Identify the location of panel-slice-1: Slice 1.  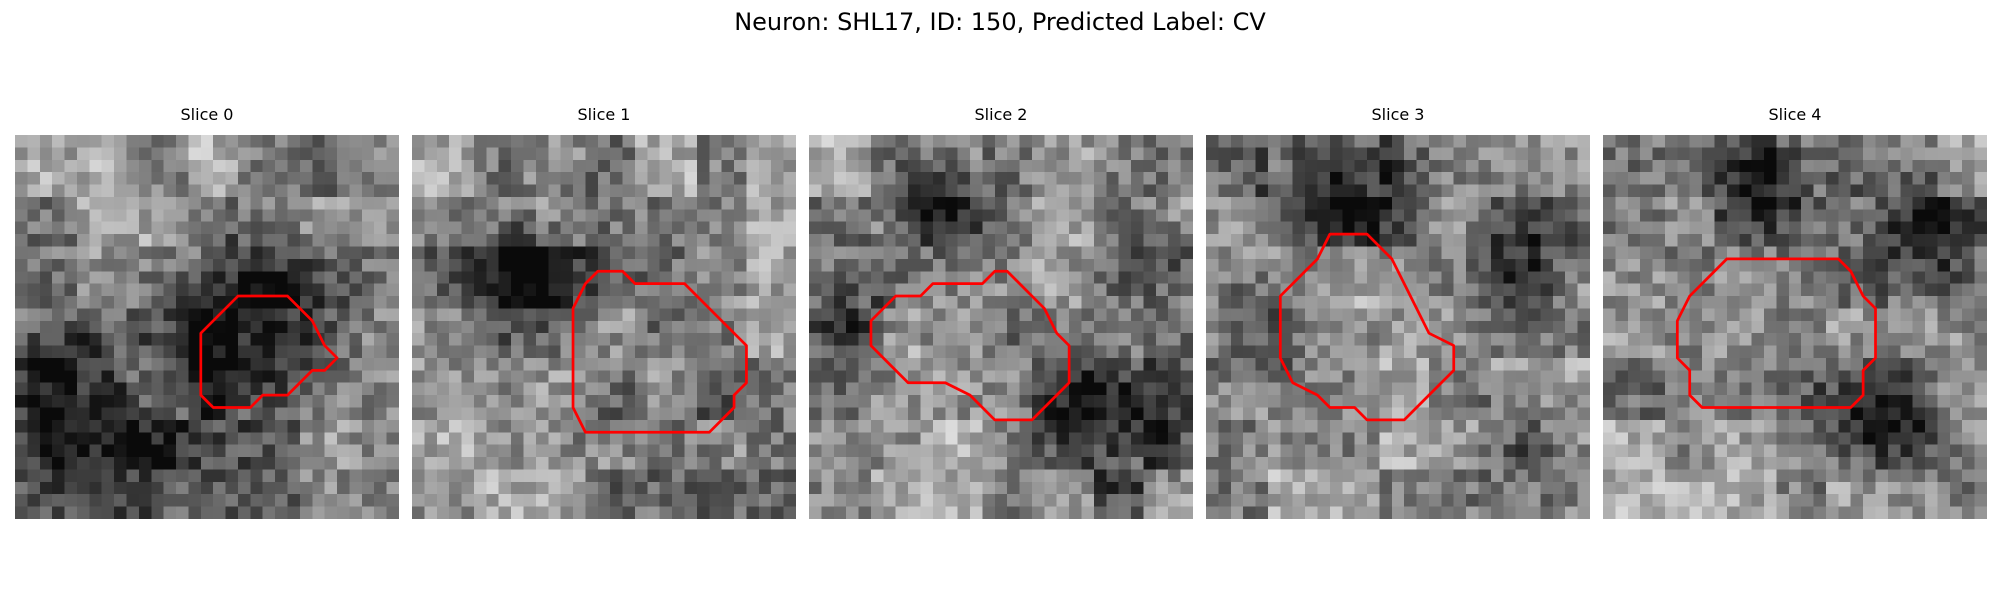
(604, 316).